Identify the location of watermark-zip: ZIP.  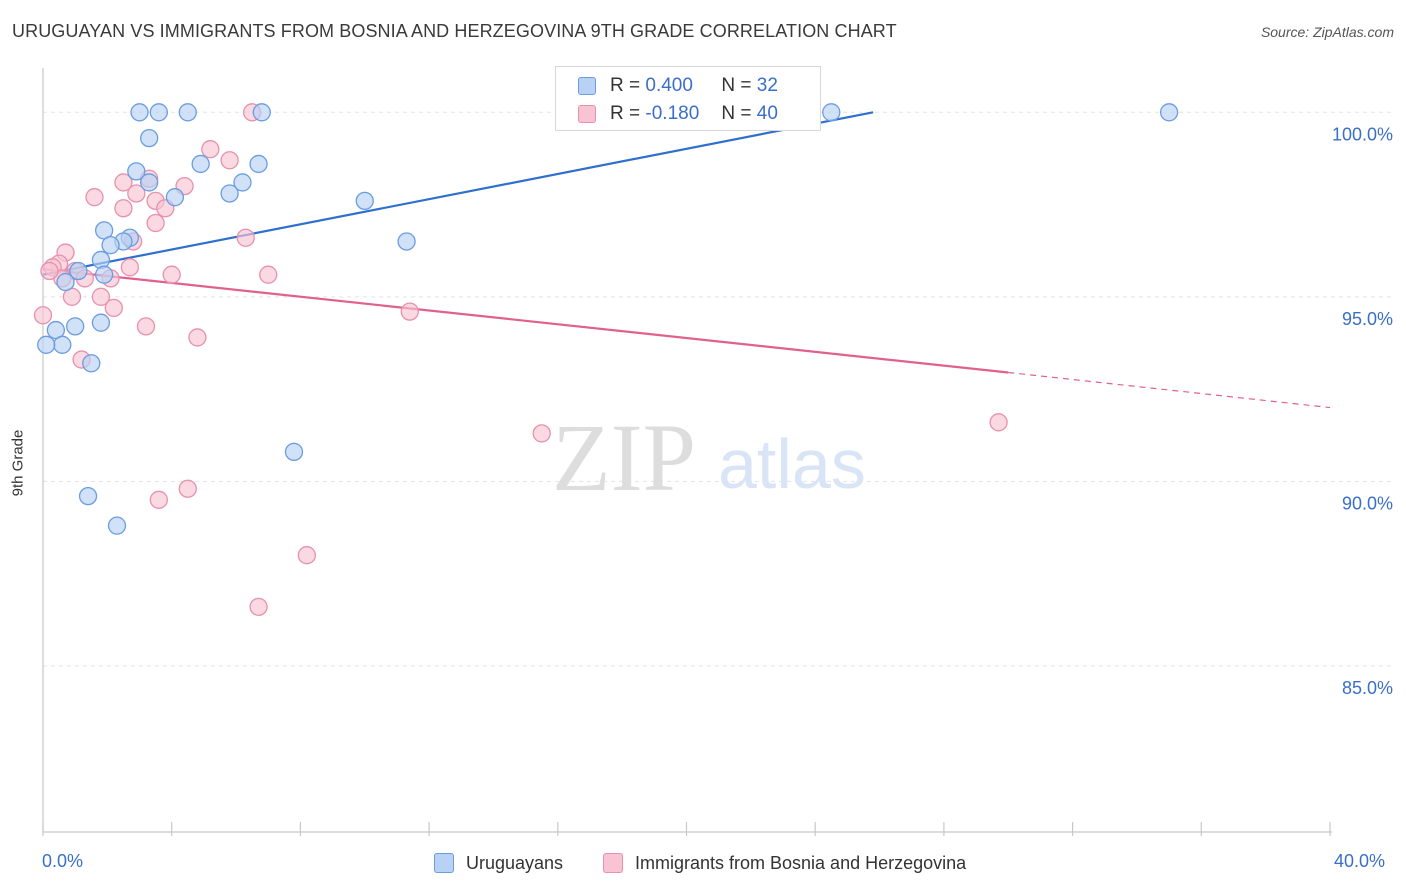
(624, 457).